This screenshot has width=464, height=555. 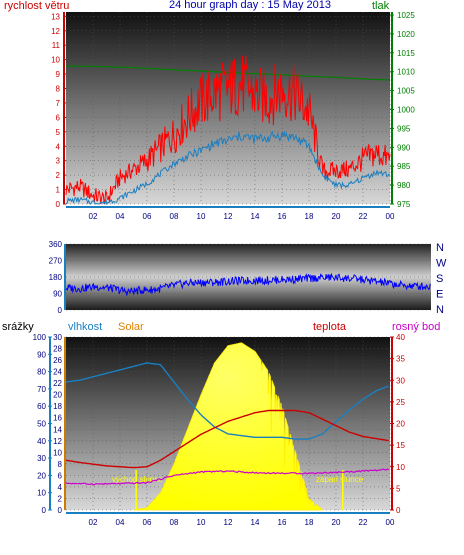 I want to click on wind-speed-tick-label: 12, so click(x=55, y=31).